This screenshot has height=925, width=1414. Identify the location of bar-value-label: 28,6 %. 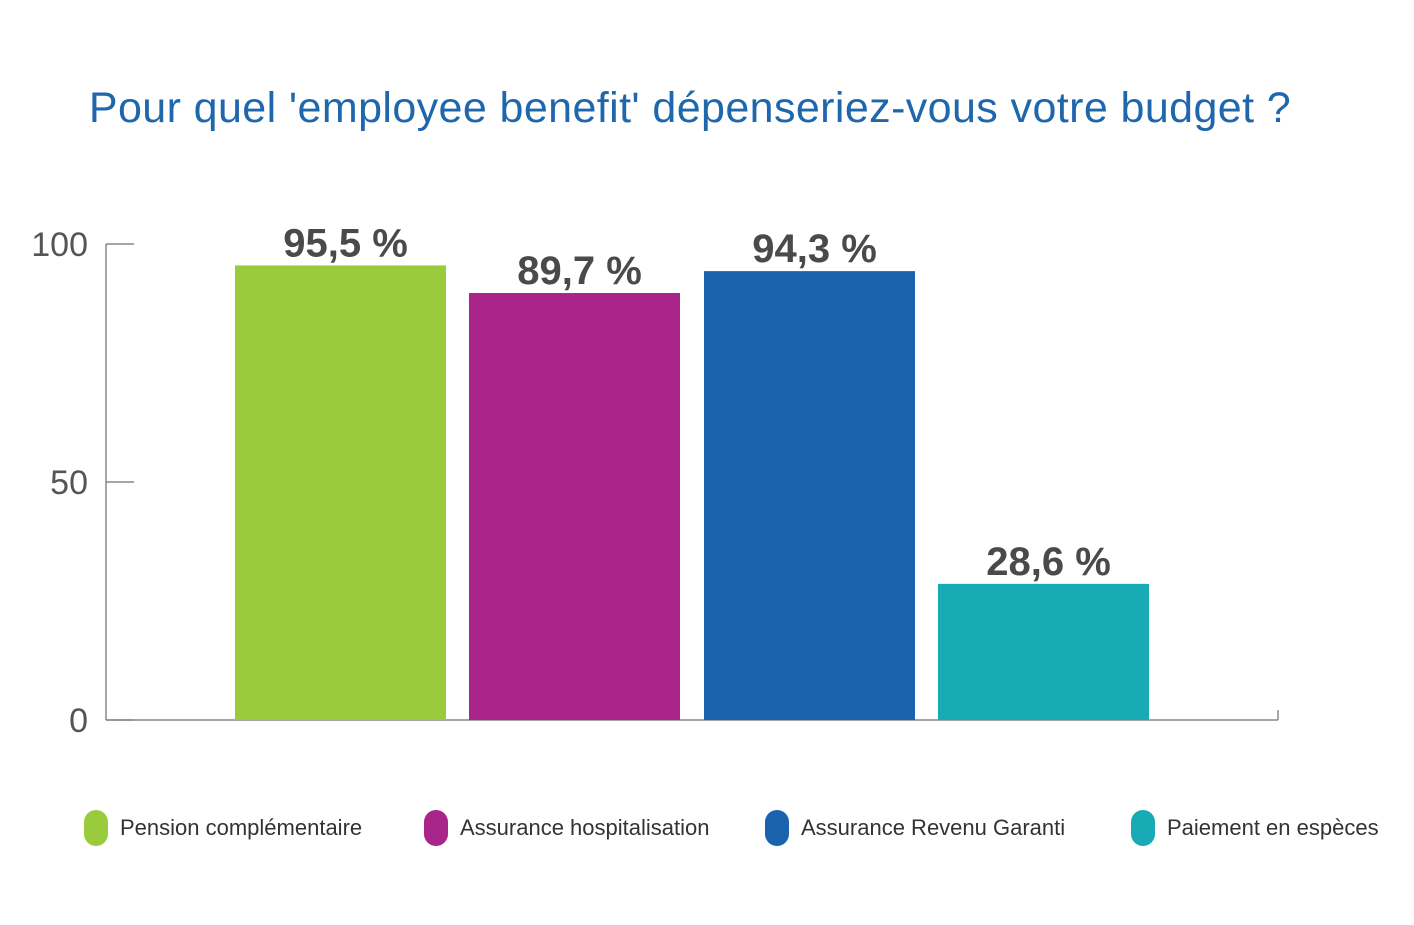
(1048, 562).